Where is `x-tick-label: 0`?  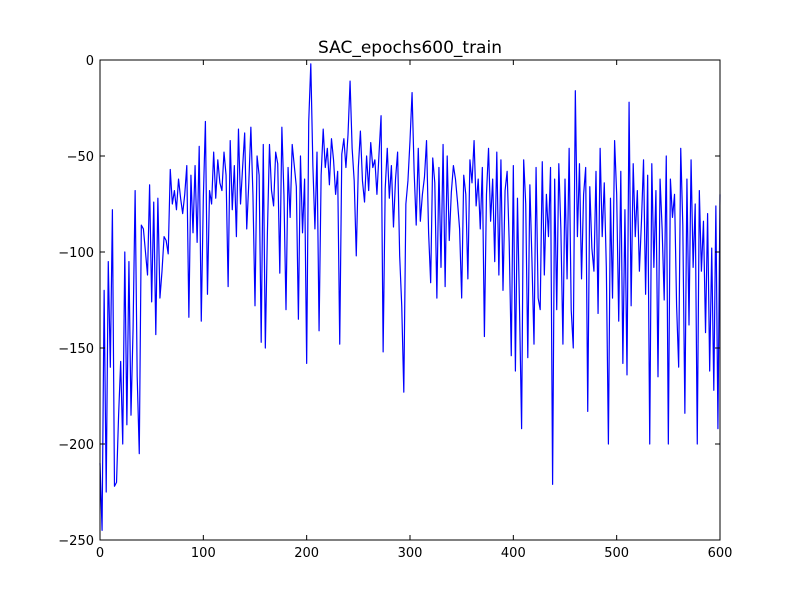 x-tick-label: 0 is located at coordinates (100, 553).